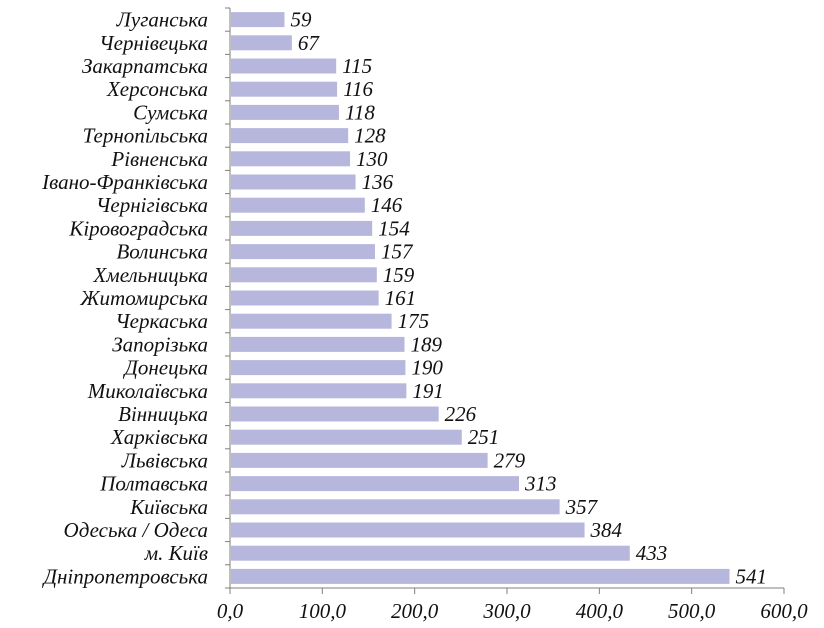 This screenshot has height=628, width=824. I want to click on category-label: Донецька, so click(165, 368).